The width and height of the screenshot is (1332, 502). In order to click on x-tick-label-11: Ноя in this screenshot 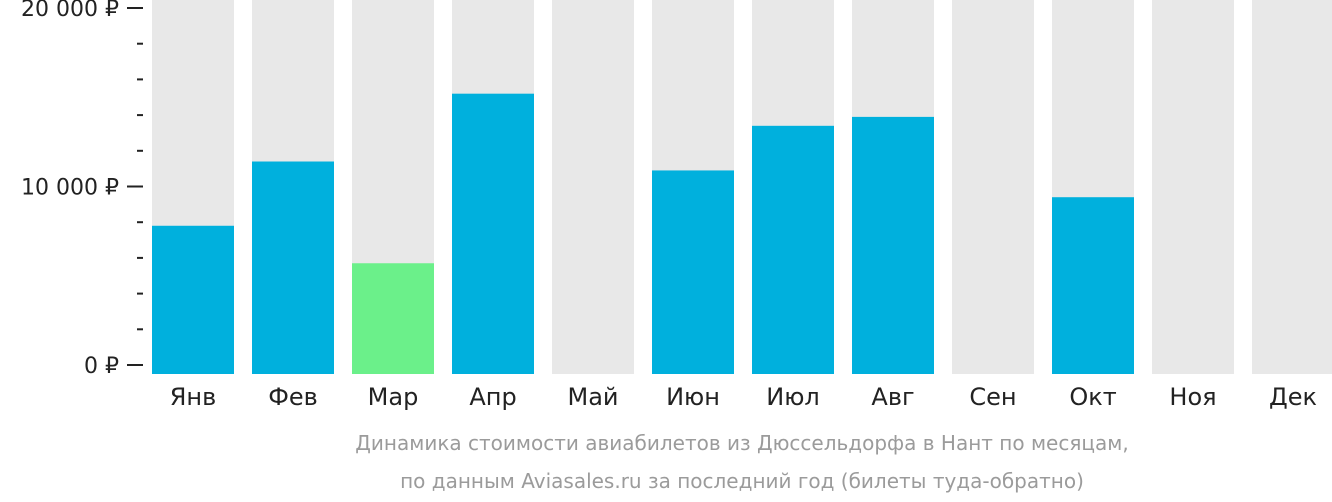, I will do `click(1192, 397)`.